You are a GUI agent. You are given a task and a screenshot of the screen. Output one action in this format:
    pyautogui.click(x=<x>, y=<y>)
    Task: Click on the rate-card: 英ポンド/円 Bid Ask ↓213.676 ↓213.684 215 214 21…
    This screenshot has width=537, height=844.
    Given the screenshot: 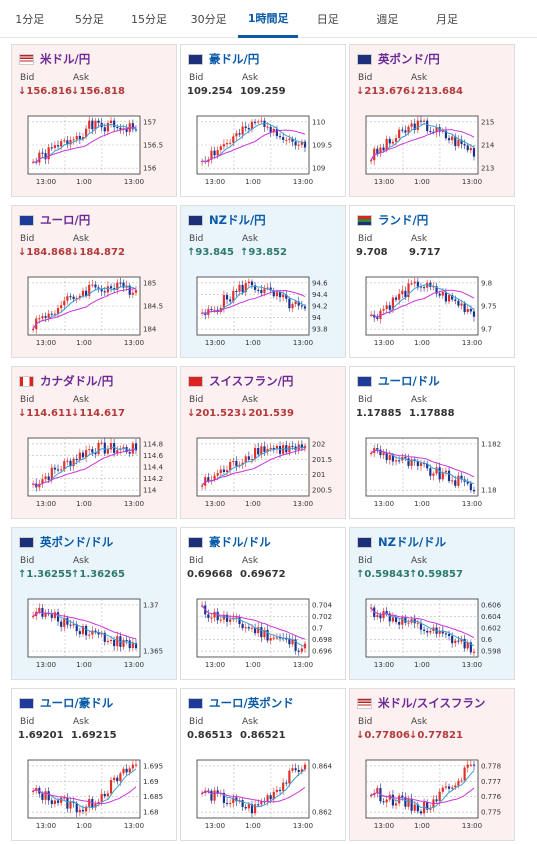 What is the action you would take?
    pyautogui.click(x=432, y=120)
    